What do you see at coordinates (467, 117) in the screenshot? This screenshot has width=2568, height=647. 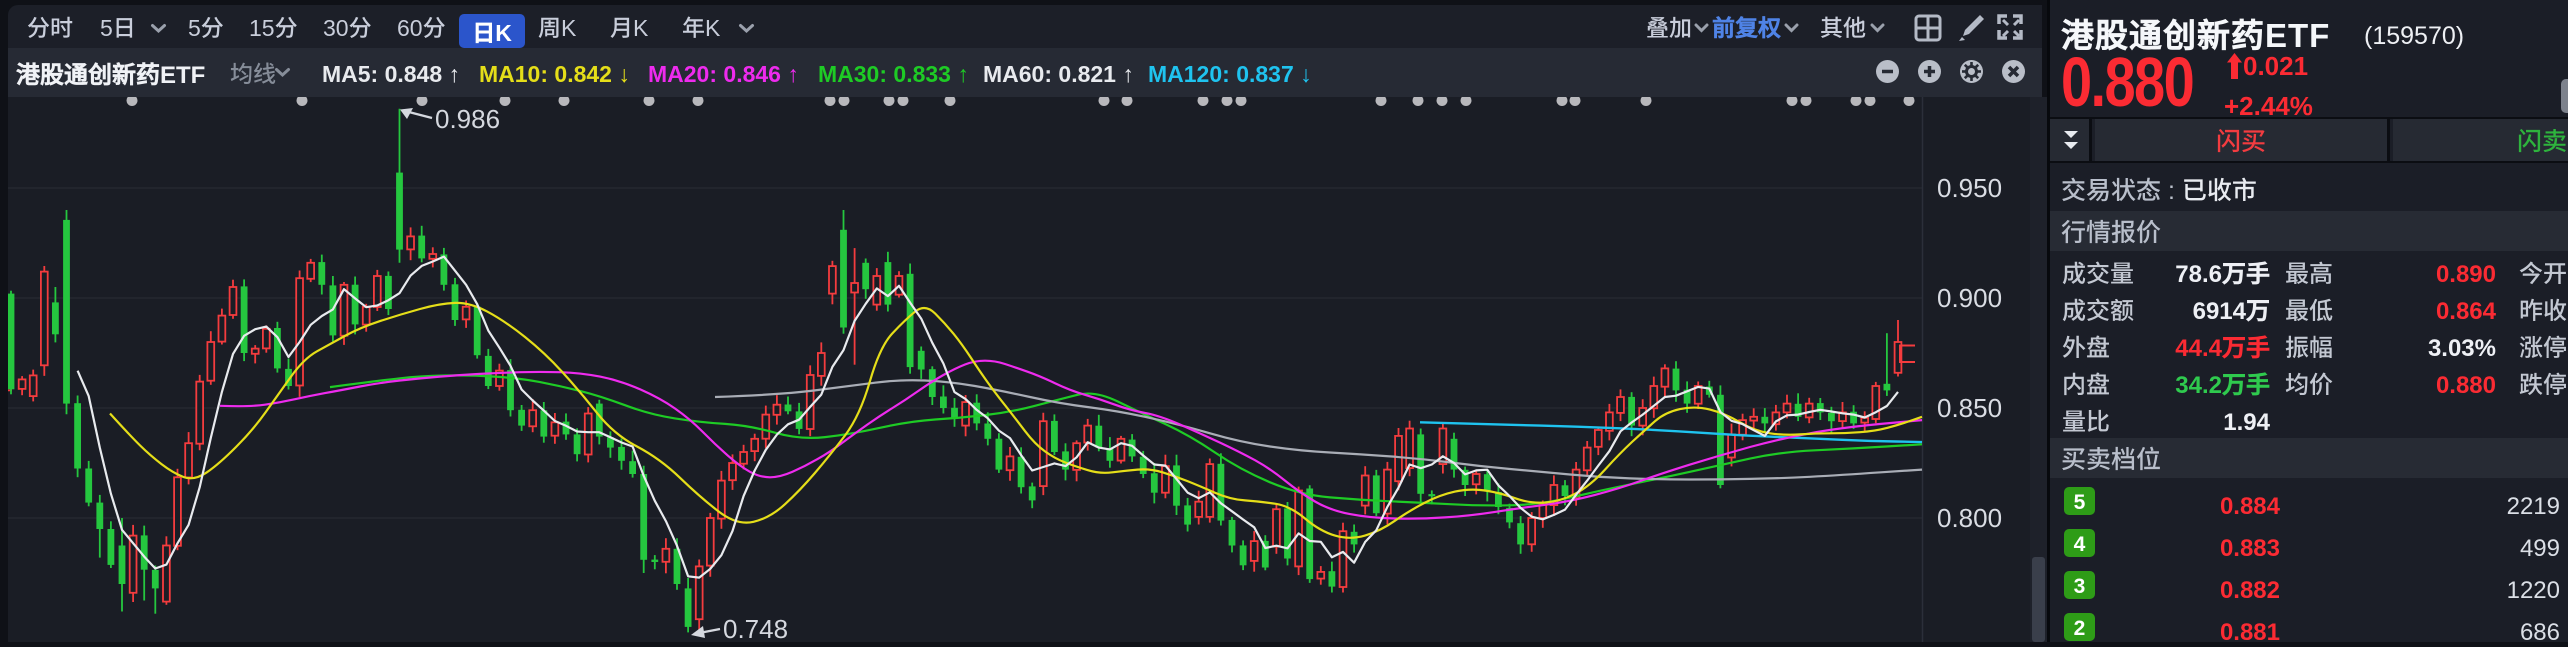 I see `svg-text: 0.986` at bounding box center [467, 117].